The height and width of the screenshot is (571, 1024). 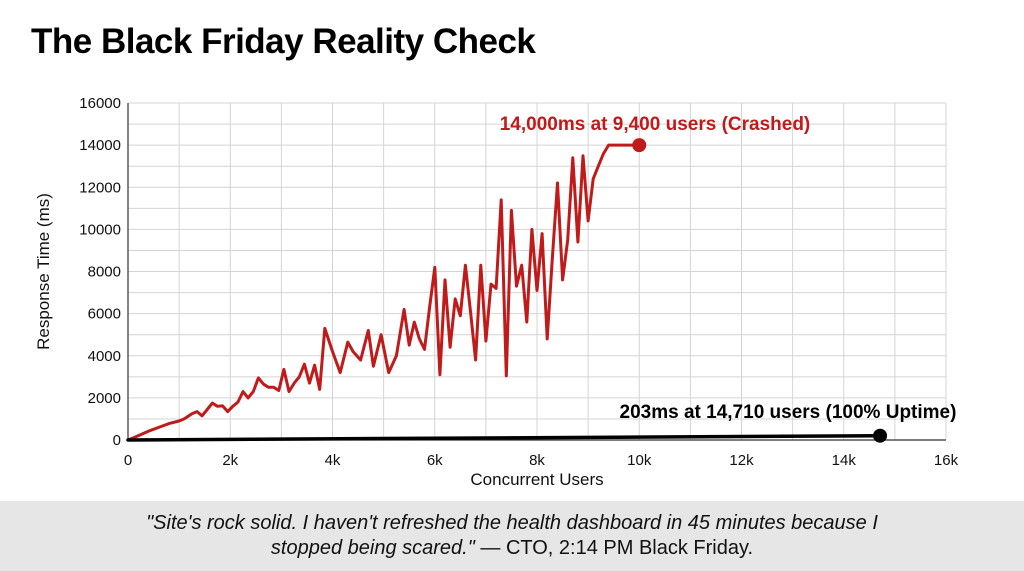 What do you see at coordinates (536, 479) in the screenshot?
I see `x-axis-label: Concurrent Users` at bounding box center [536, 479].